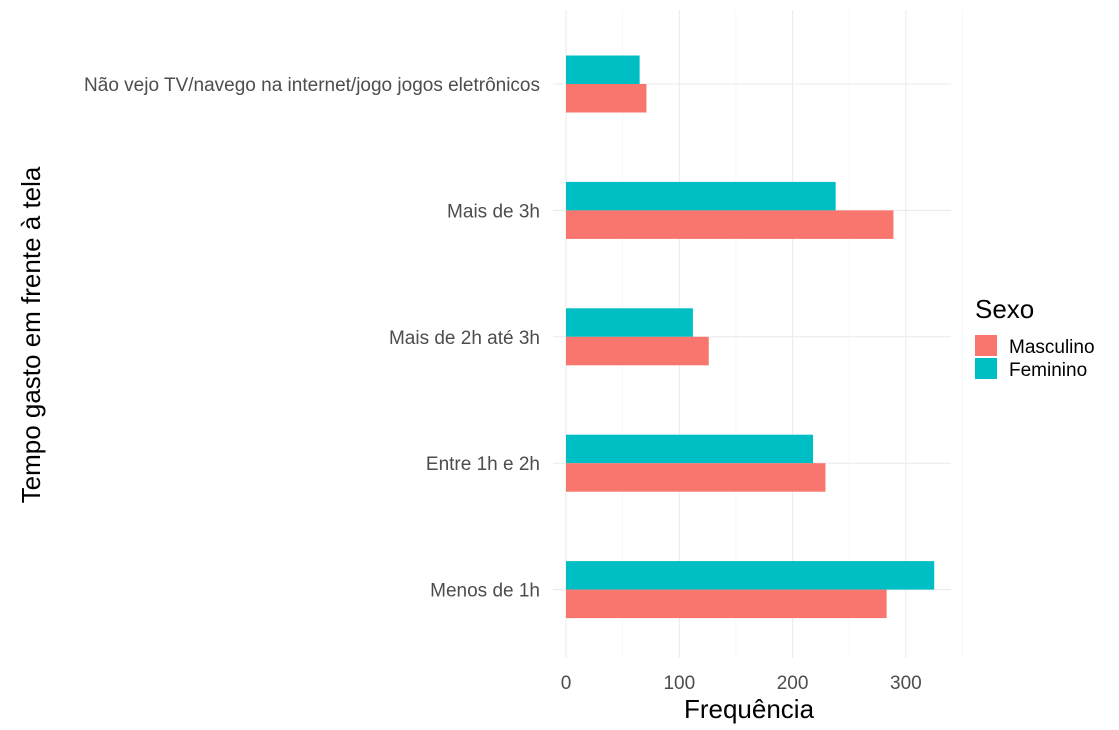 The width and height of the screenshot is (1119, 730). What do you see at coordinates (493, 211) in the screenshot?
I see `y-tick-label-1: Mais de 3h` at bounding box center [493, 211].